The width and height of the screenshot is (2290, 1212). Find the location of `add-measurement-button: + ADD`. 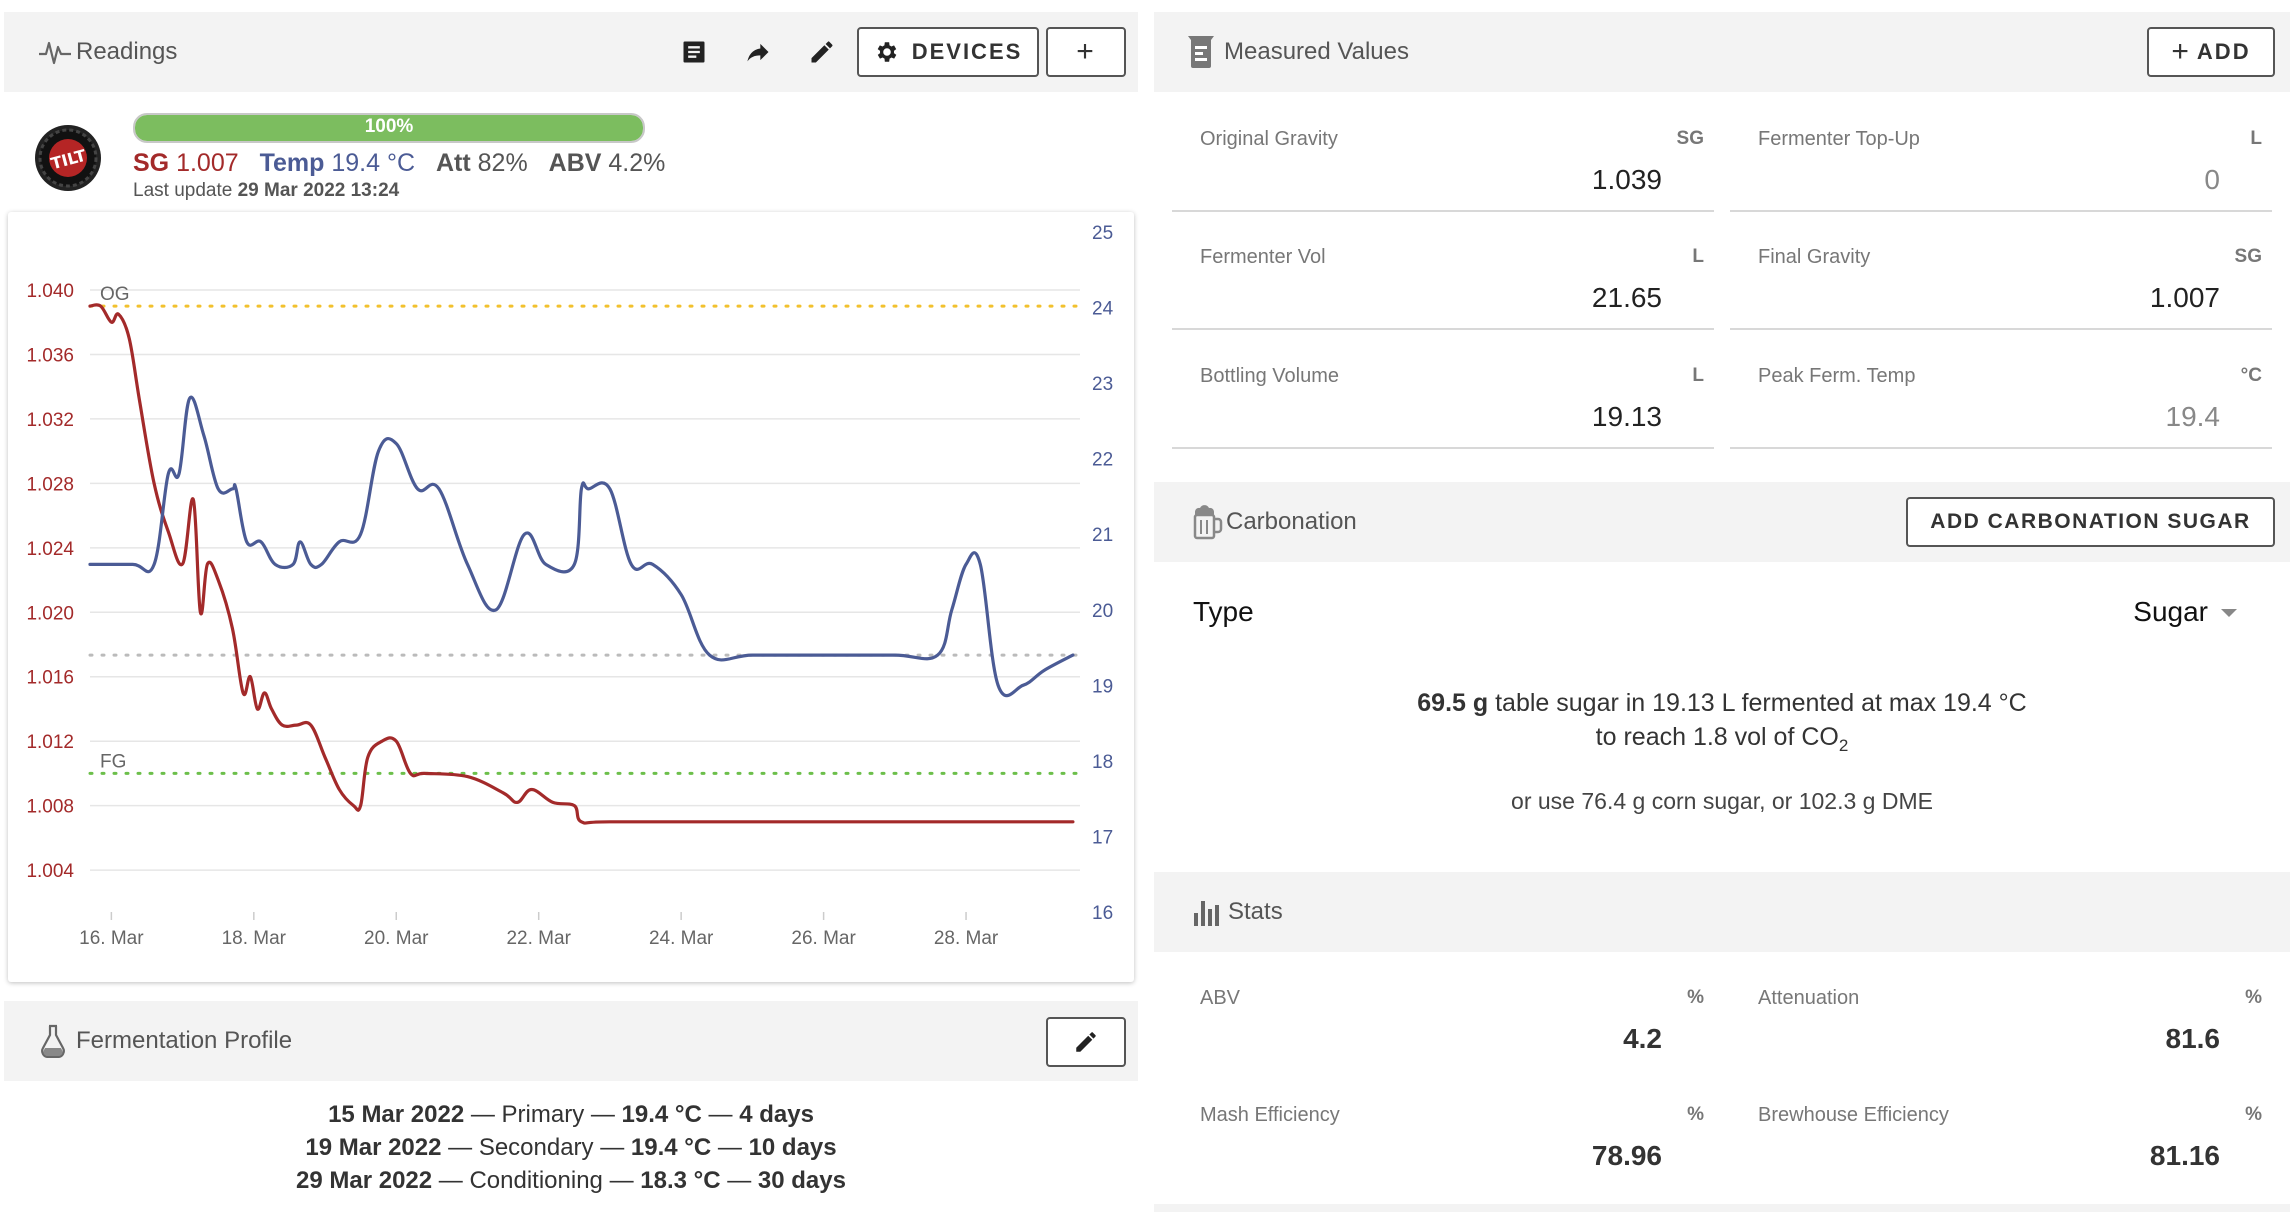

add-measurement-button: + ADD is located at coordinates (2211, 52).